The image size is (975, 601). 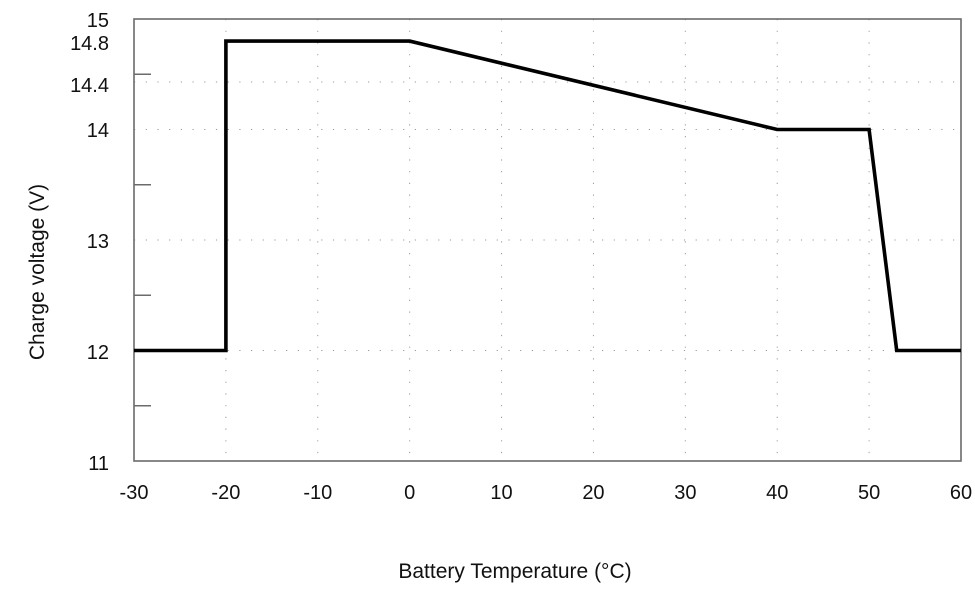 I want to click on y-tick-label: 12, so click(x=98, y=353).